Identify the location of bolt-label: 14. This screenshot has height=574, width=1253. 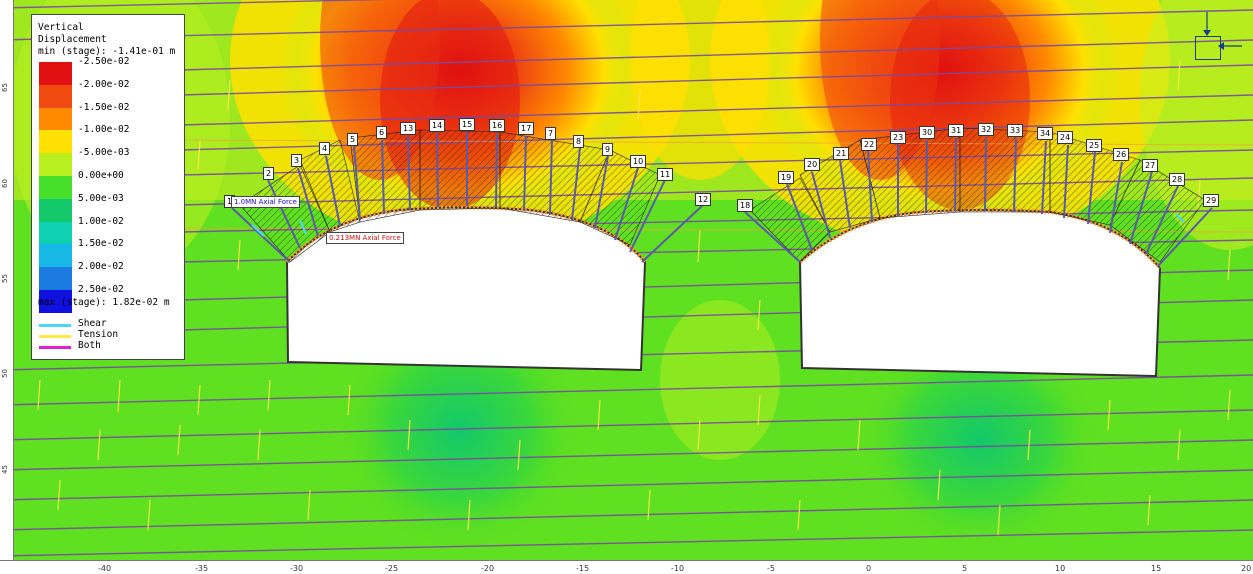
(437, 125).